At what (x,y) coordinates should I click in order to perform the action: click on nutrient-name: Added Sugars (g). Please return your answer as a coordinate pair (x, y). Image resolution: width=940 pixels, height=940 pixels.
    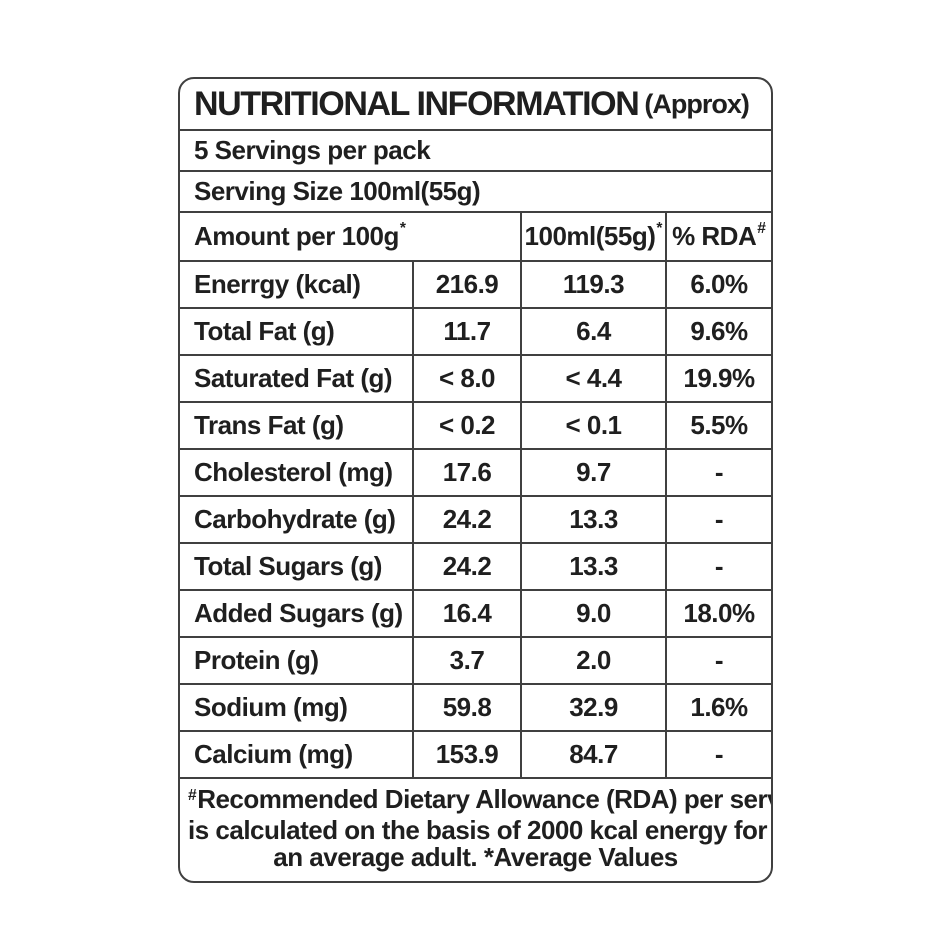
    Looking at the image, I should click on (297, 613).